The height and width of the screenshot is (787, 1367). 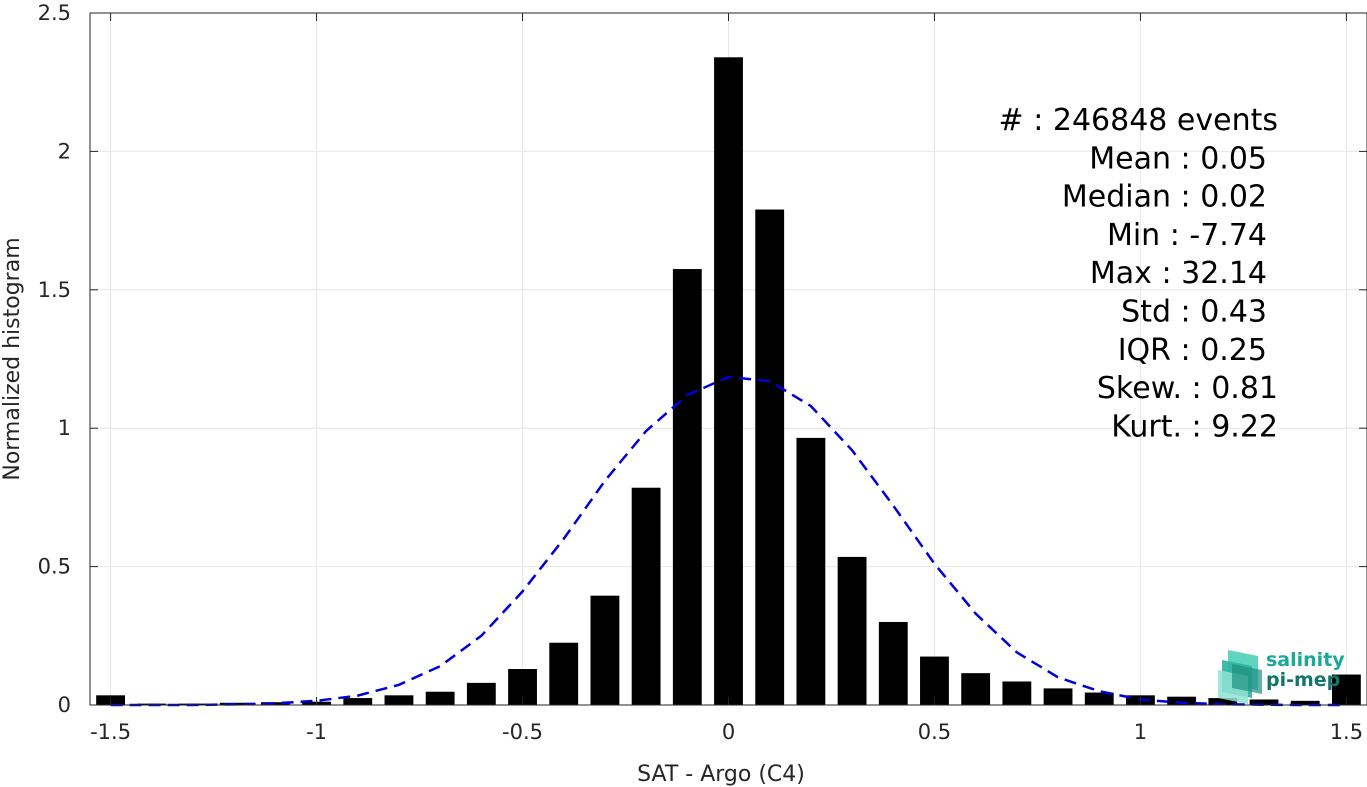 What do you see at coordinates (54, 290) in the screenshot?
I see `y-tick-label: 1.5` at bounding box center [54, 290].